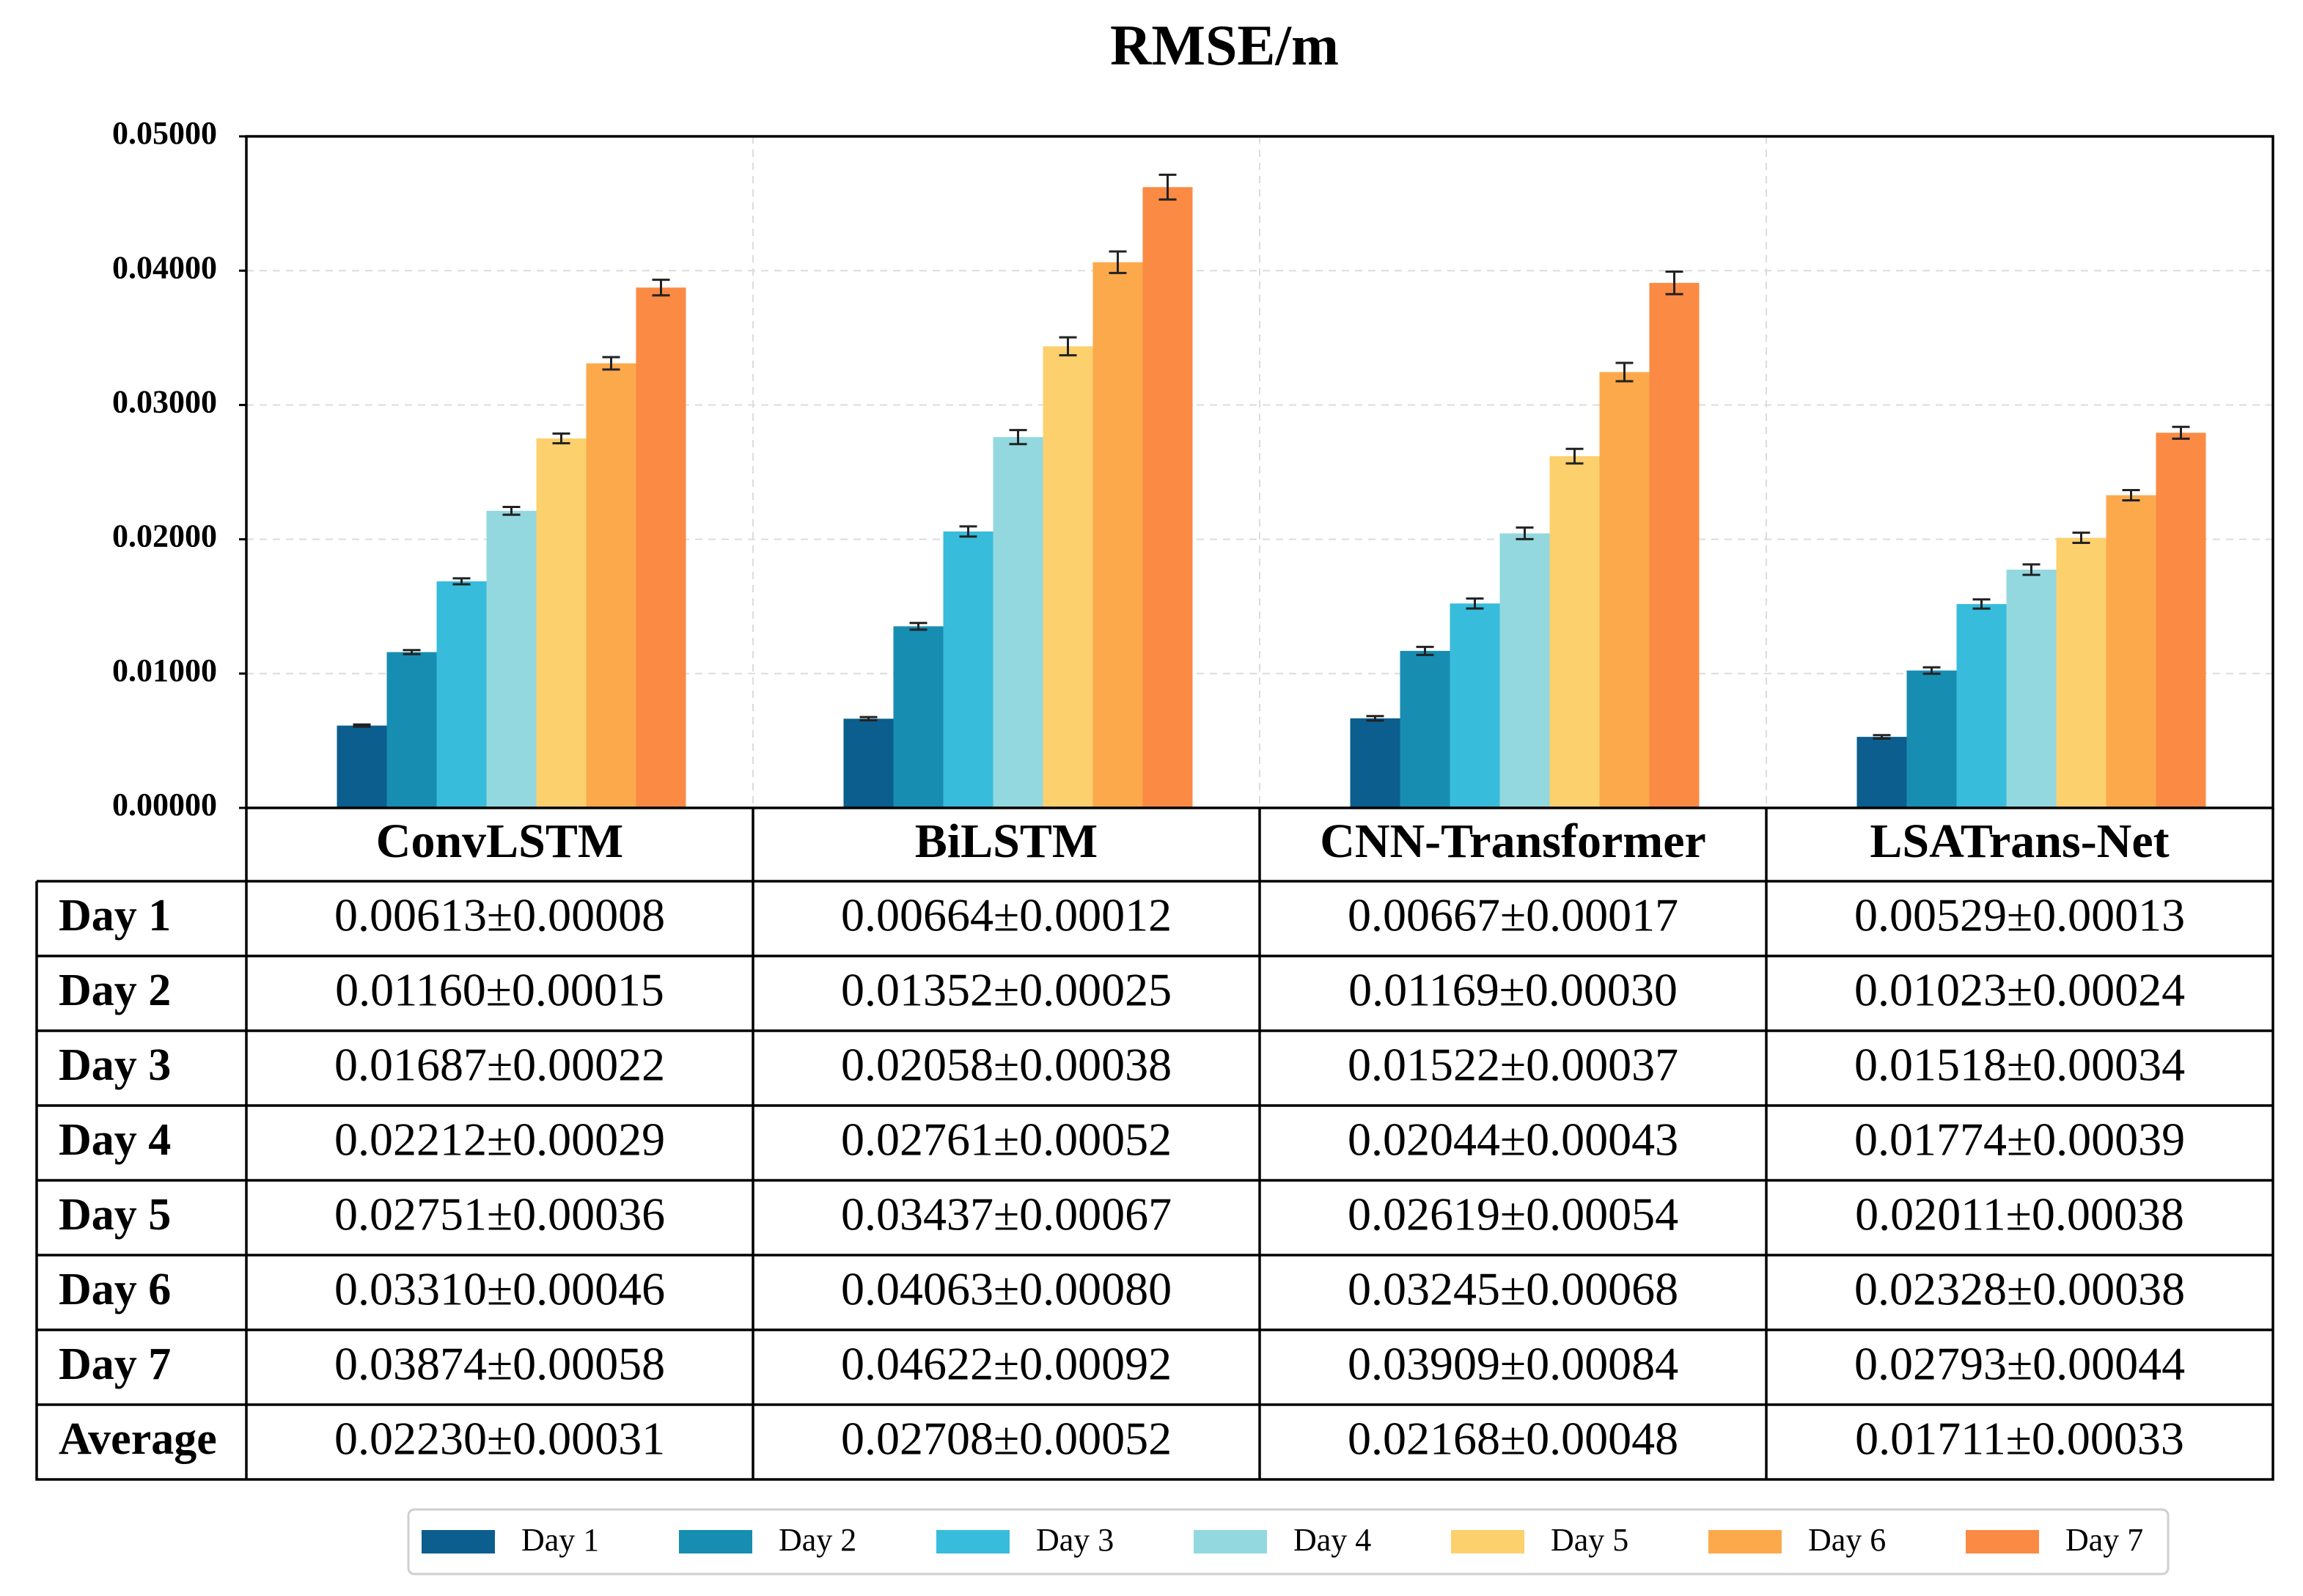 The image size is (2303, 1596). I want to click on table-cell: 0.00667±0.00017, so click(1513, 915).